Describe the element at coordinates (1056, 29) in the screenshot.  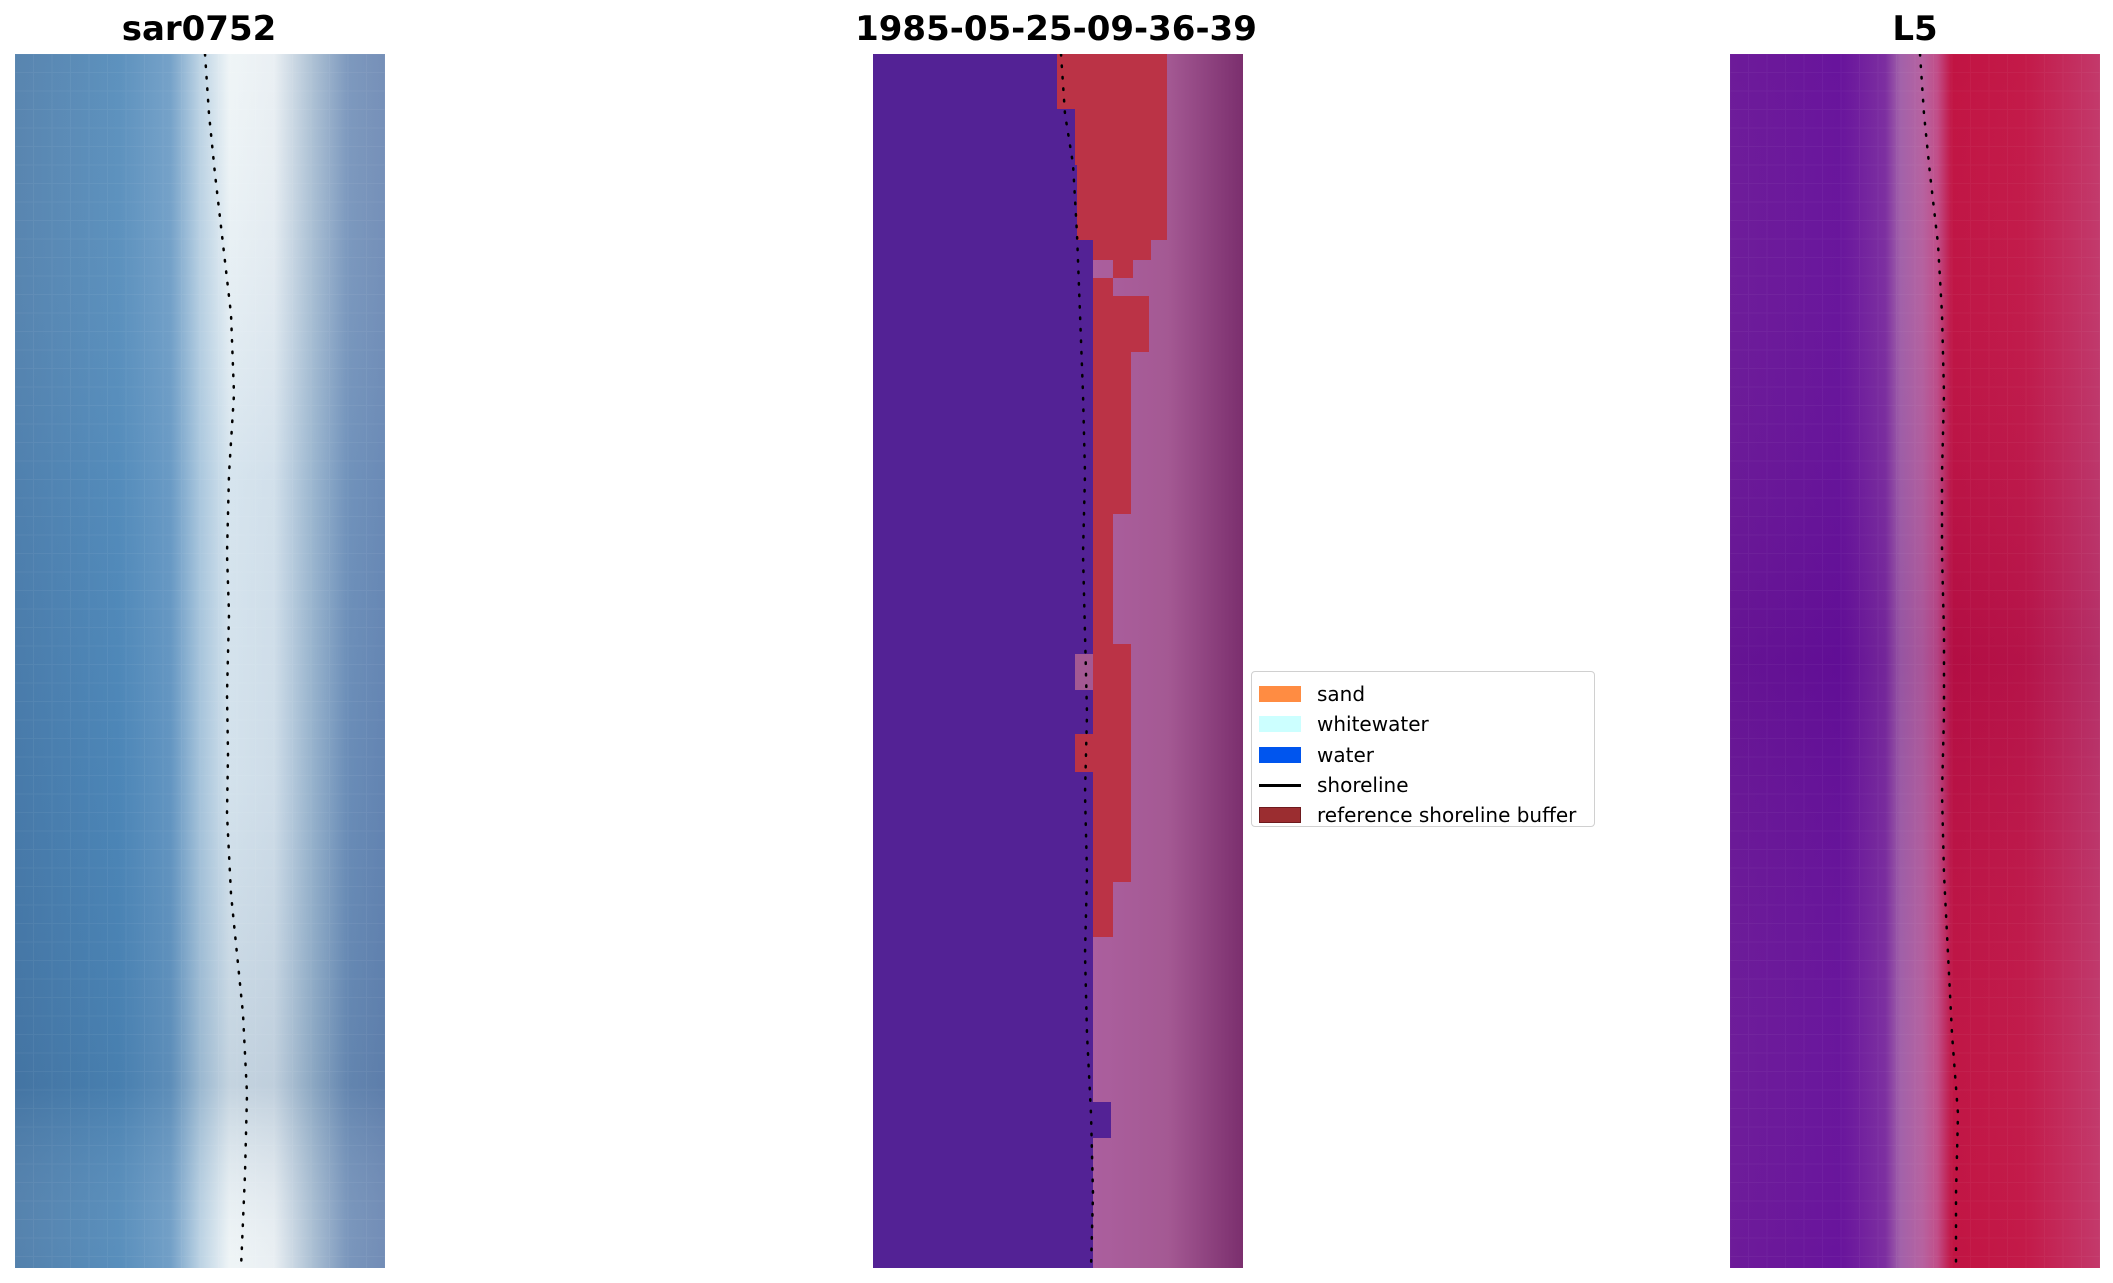
I see `panel-title-classification: 1985-05-25-09-36-39` at that location.